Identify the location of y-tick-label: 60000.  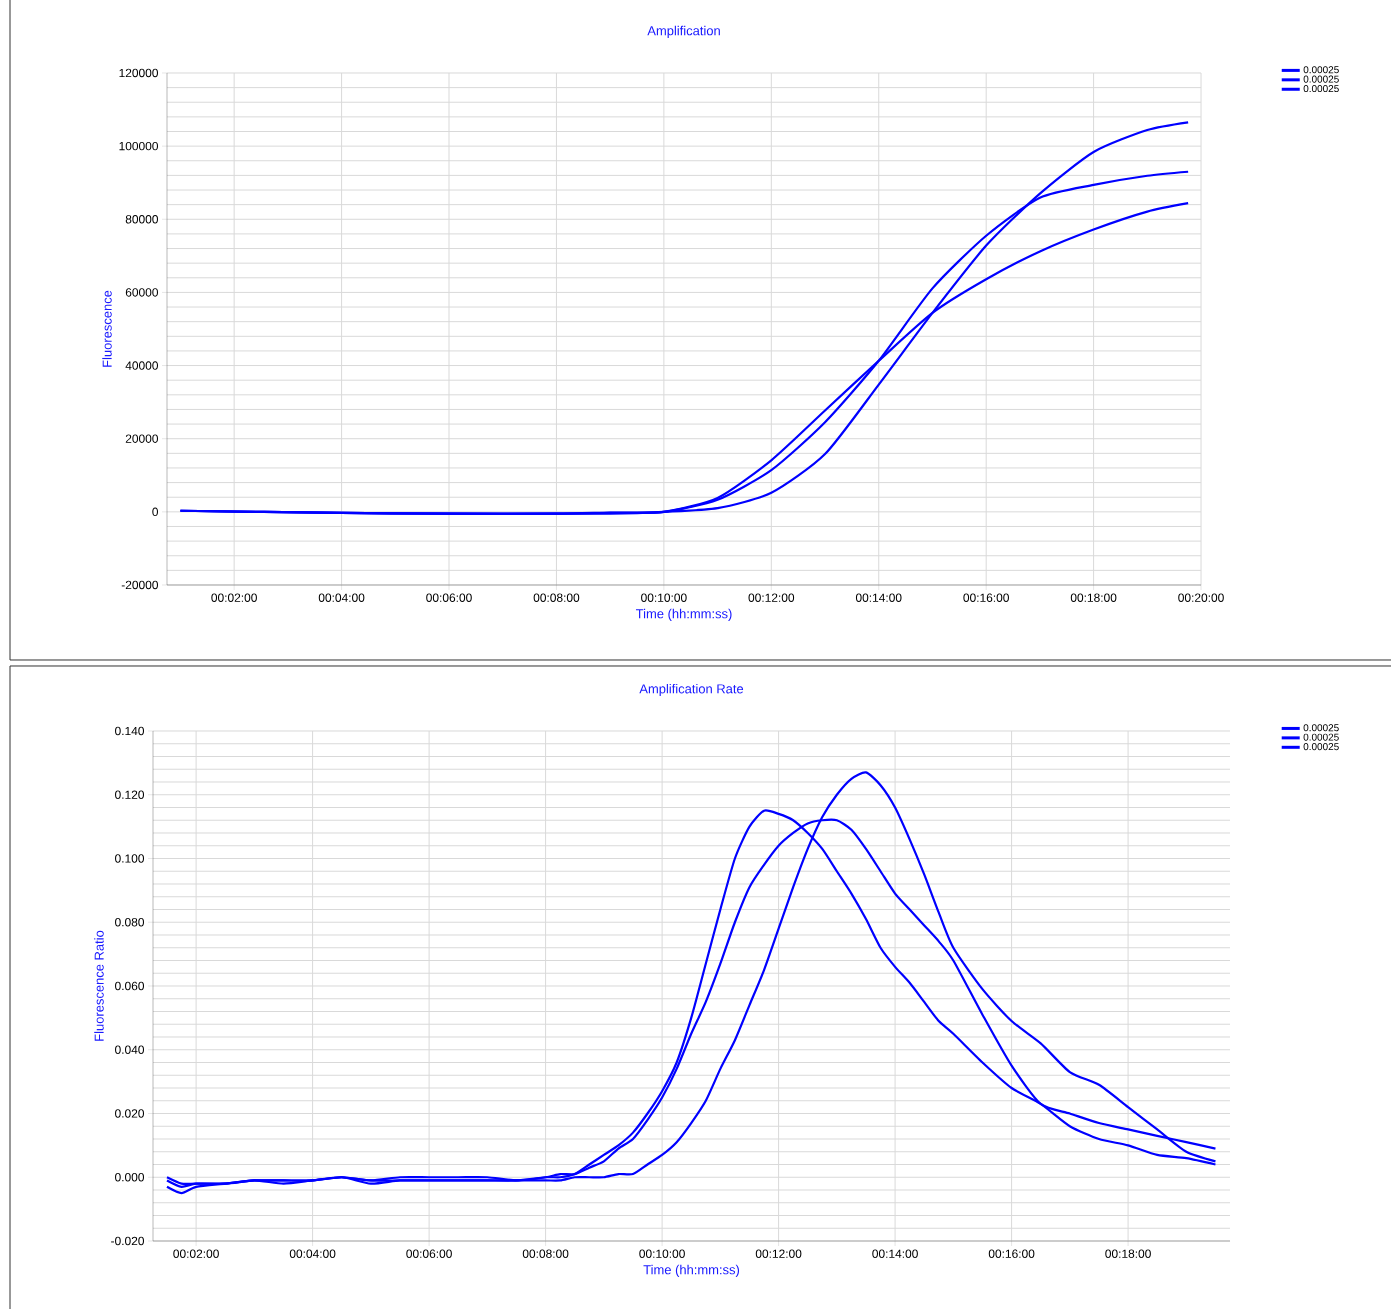
(142, 292).